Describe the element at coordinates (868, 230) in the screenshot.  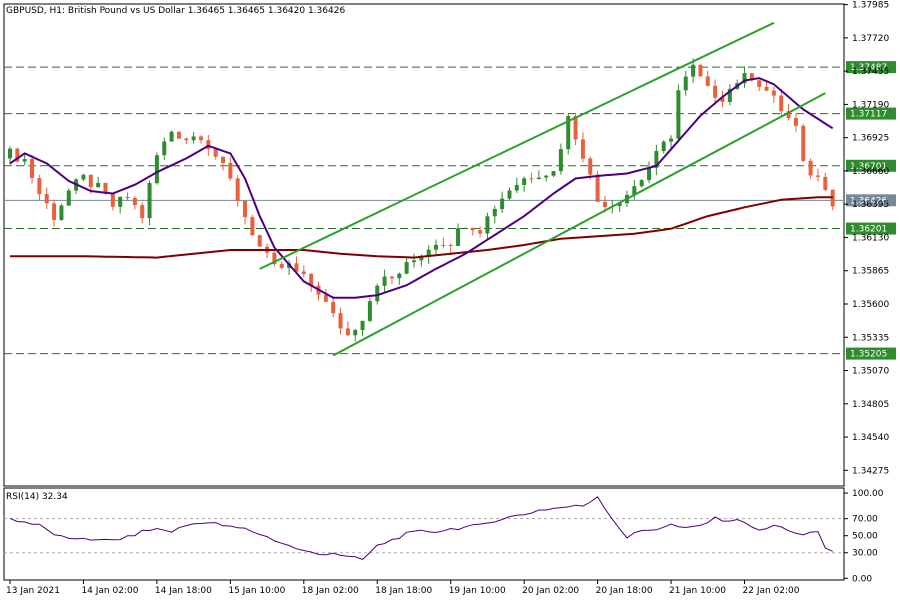
I see `level-price-label: 1.36201` at that location.